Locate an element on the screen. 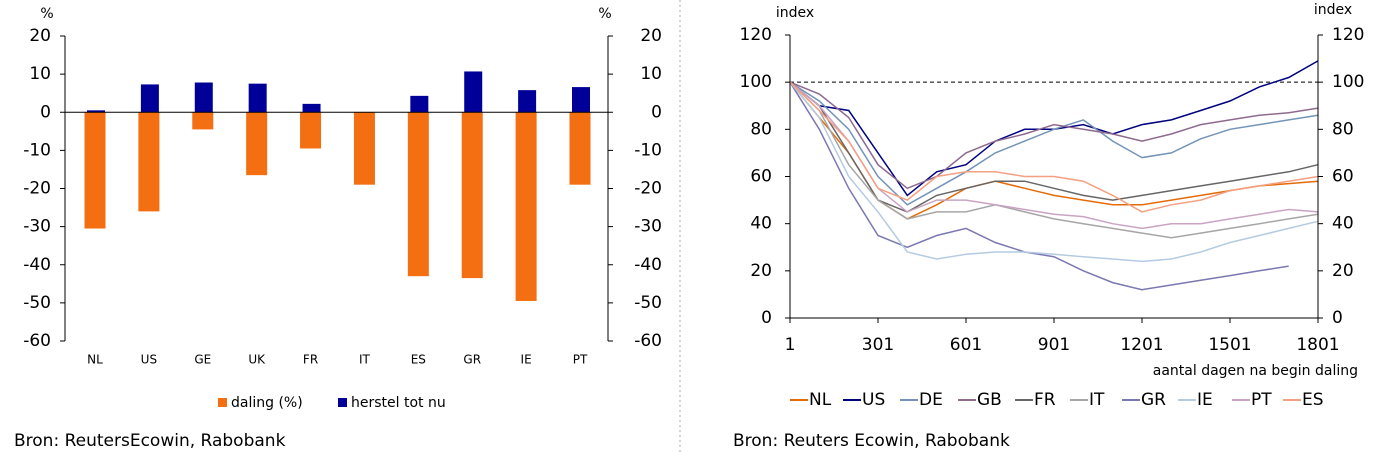 The image size is (1394, 453). x-tick-label: PT is located at coordinates (580, 360).